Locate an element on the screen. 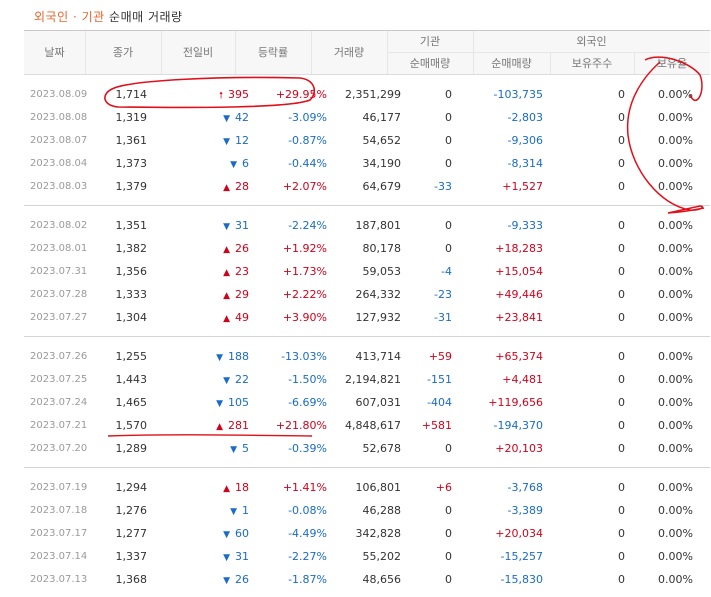 This screenshot has width=711, height=597. cell-foreign-net: +65,374 is located at coordinates (519, 356).